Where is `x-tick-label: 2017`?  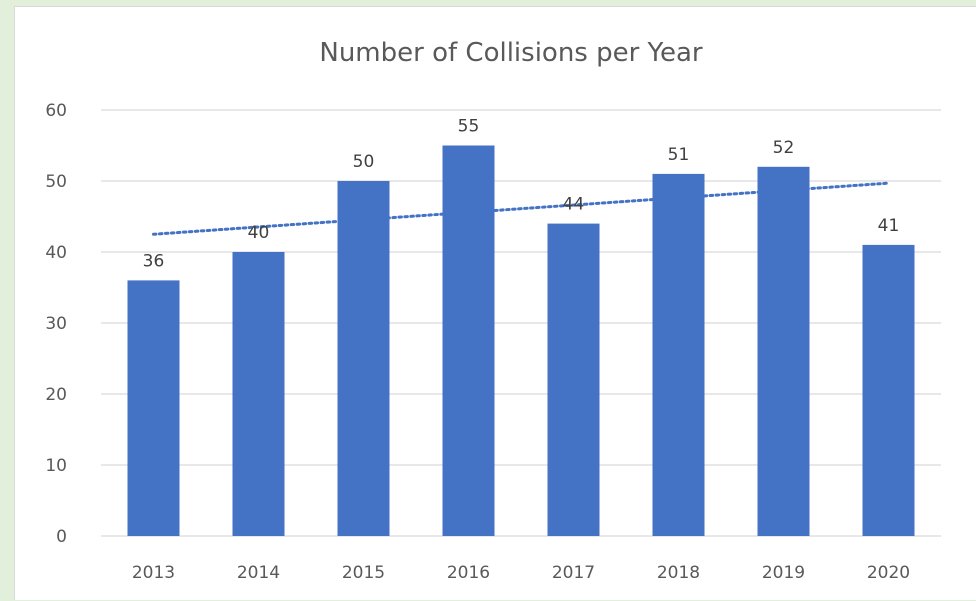
x-tick-label: 2017 is located at coordinates (573, 573).